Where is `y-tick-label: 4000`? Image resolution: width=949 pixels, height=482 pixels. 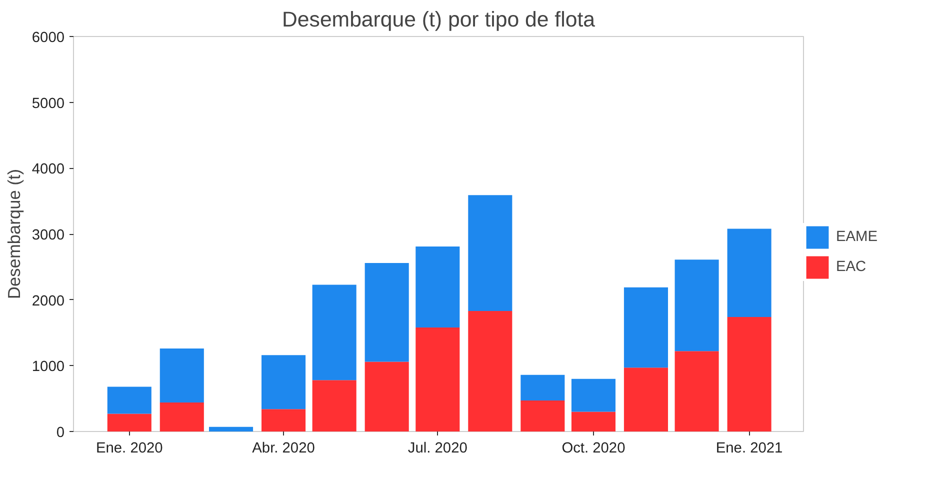 y-tick-label: 4000 is located at coordinates (48, 170).